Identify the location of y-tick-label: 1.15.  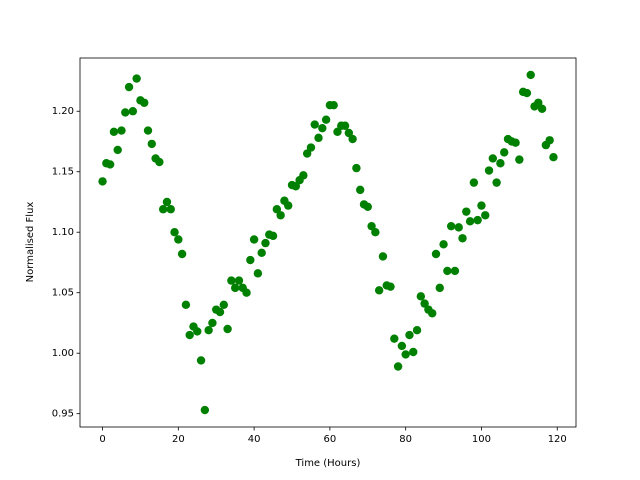
(63, 172).